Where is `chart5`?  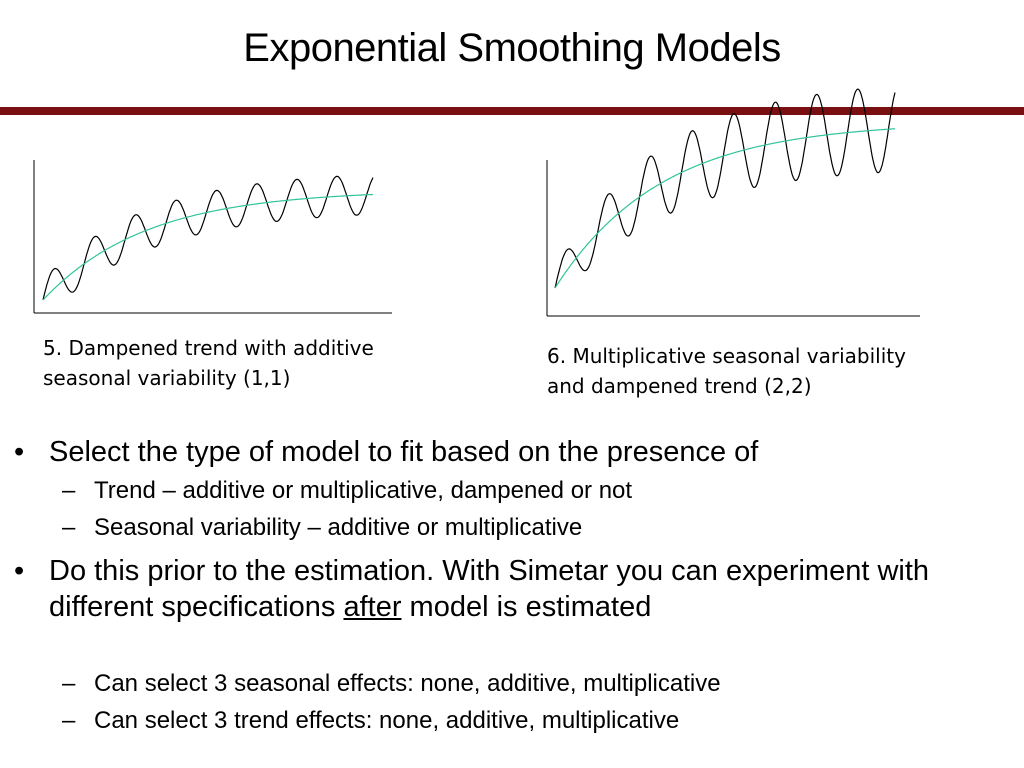 chart5 is located at coordinates (212, 237).